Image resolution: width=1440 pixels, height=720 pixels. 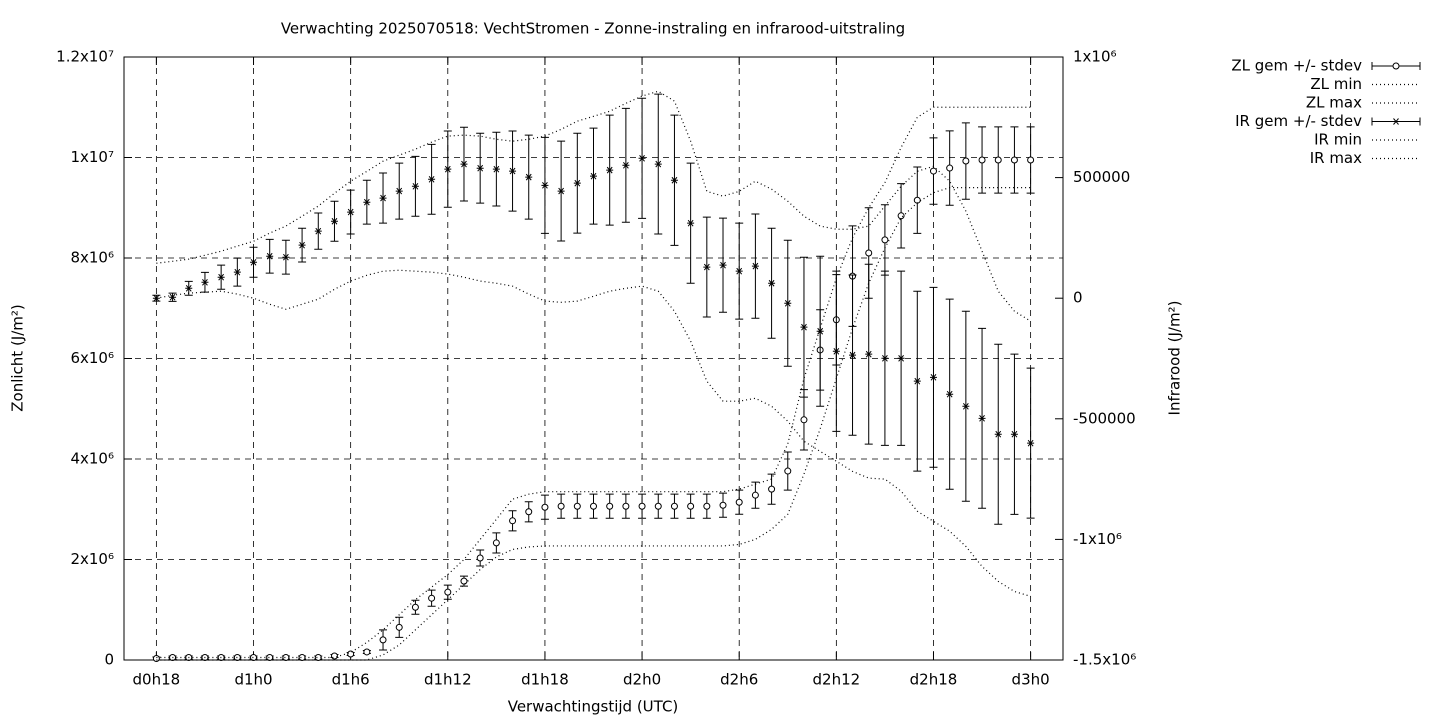 What do you see at coordinates (92, 559) in the screenshot?
I see `y-tick-label: 2x10⁶` at bounding box center [92, 559].